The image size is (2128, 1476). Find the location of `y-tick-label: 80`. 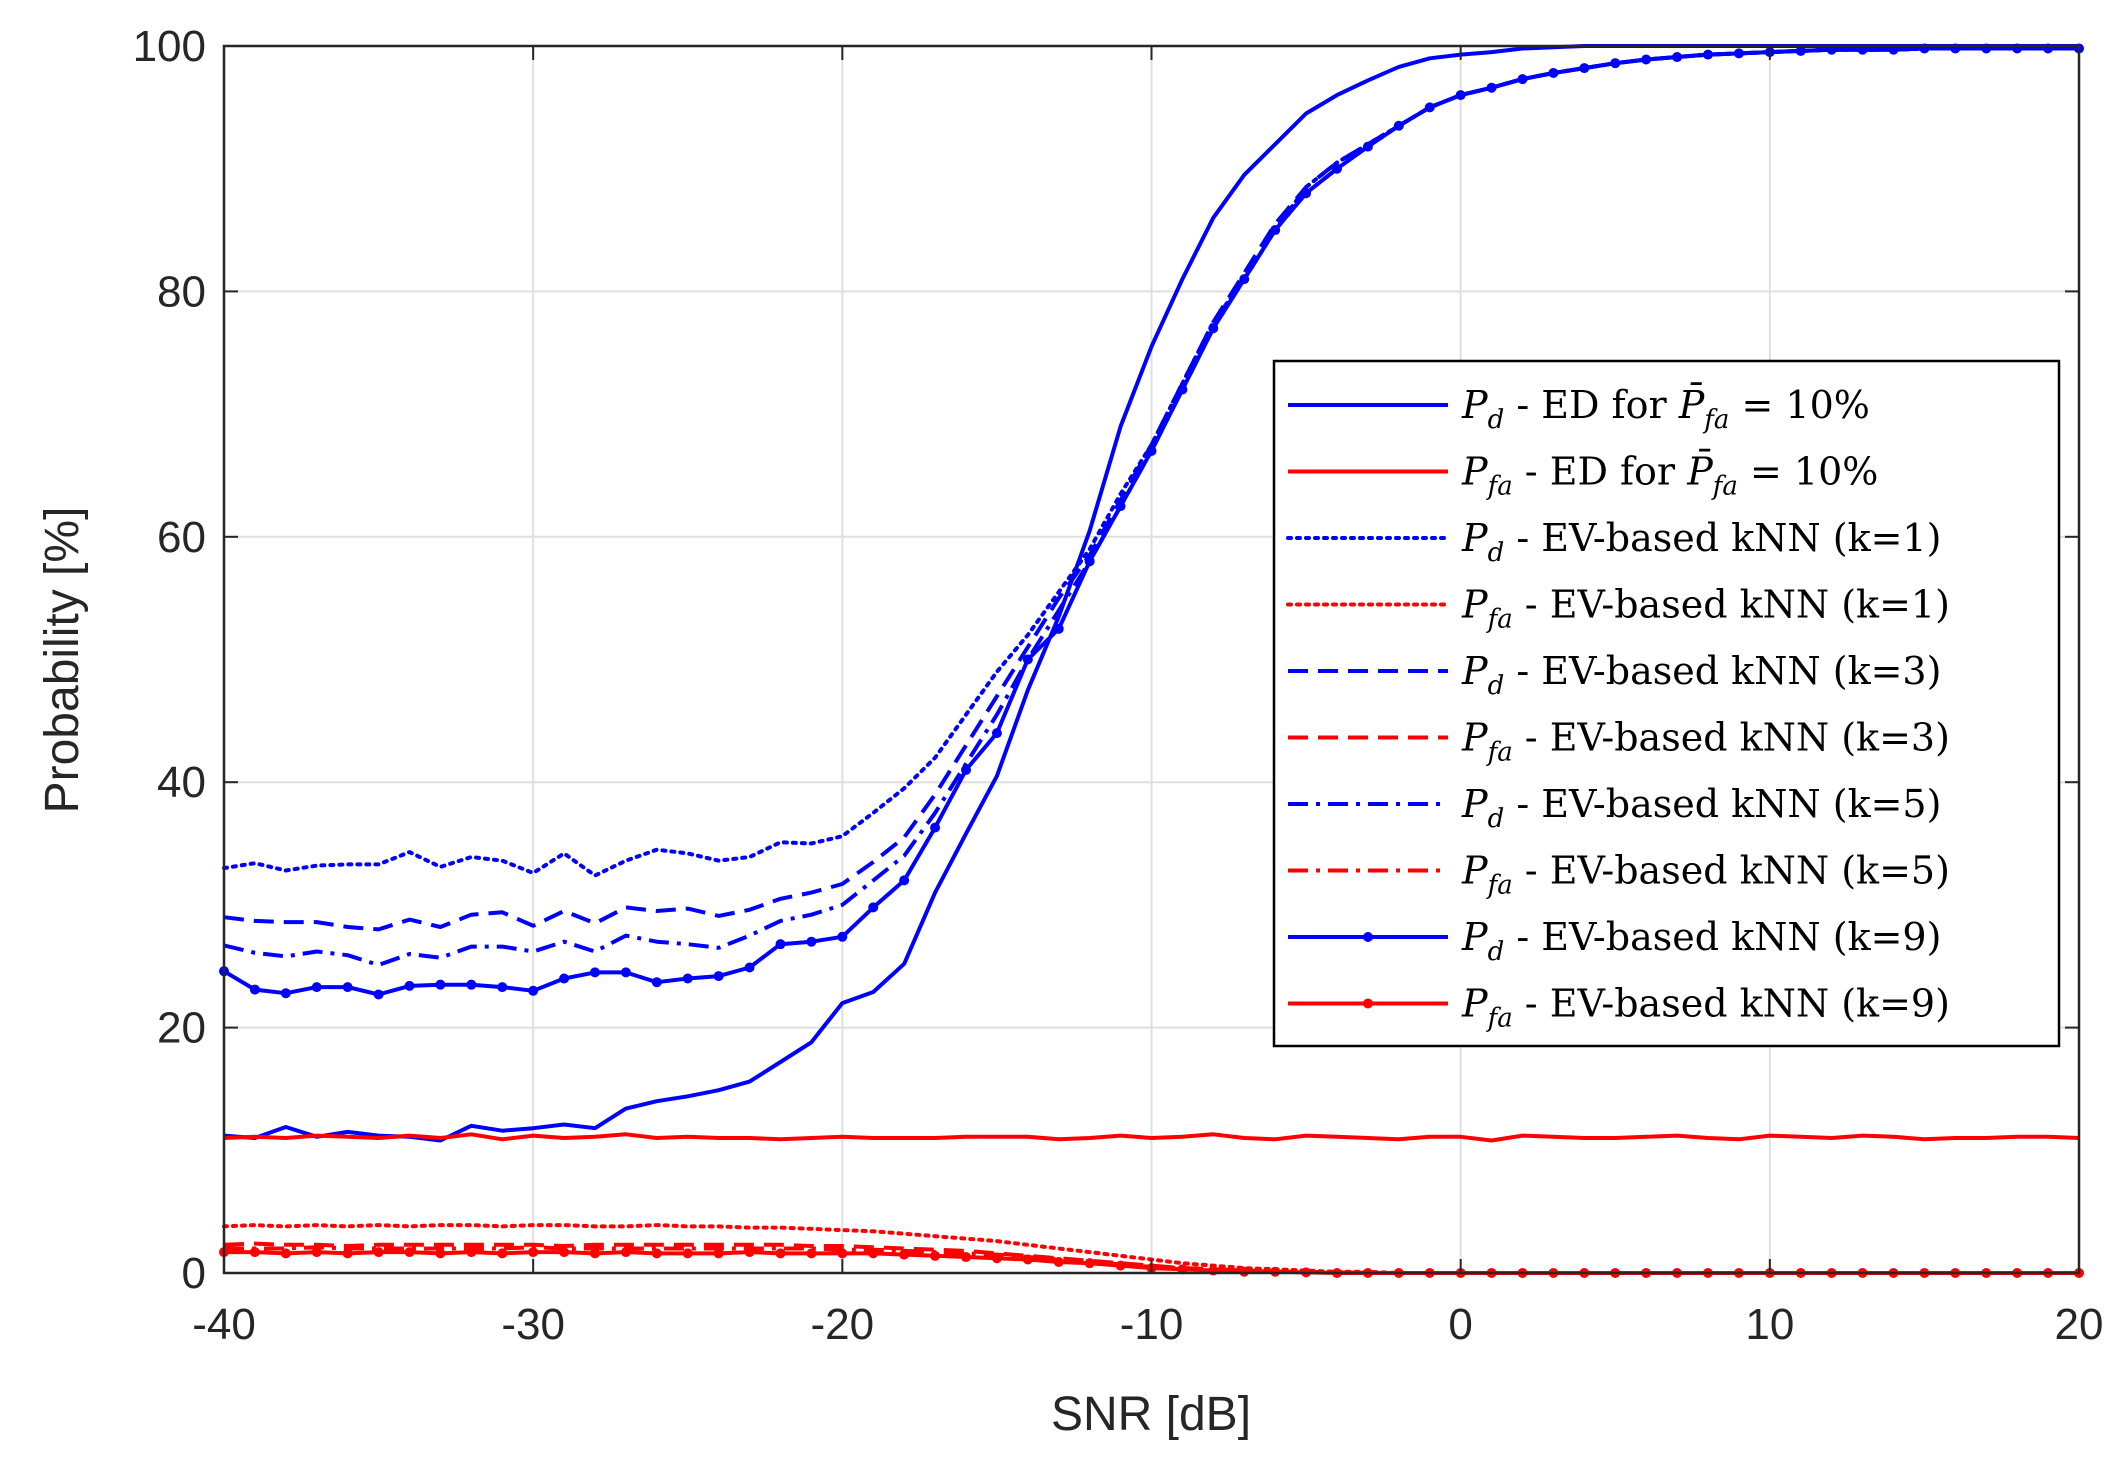

y-tick-label: 80 is located at coordinates (181, 291).